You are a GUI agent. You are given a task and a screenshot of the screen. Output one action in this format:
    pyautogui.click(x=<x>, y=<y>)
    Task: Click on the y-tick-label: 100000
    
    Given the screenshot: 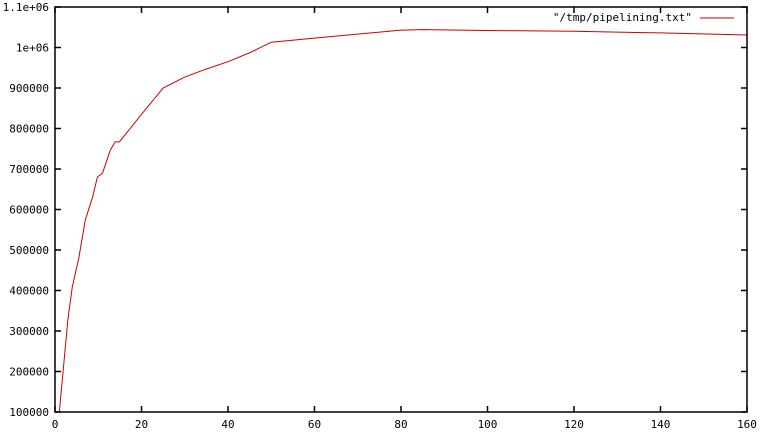 What is the action you would take?
    pyautogui.click(x=29, y=412)
    